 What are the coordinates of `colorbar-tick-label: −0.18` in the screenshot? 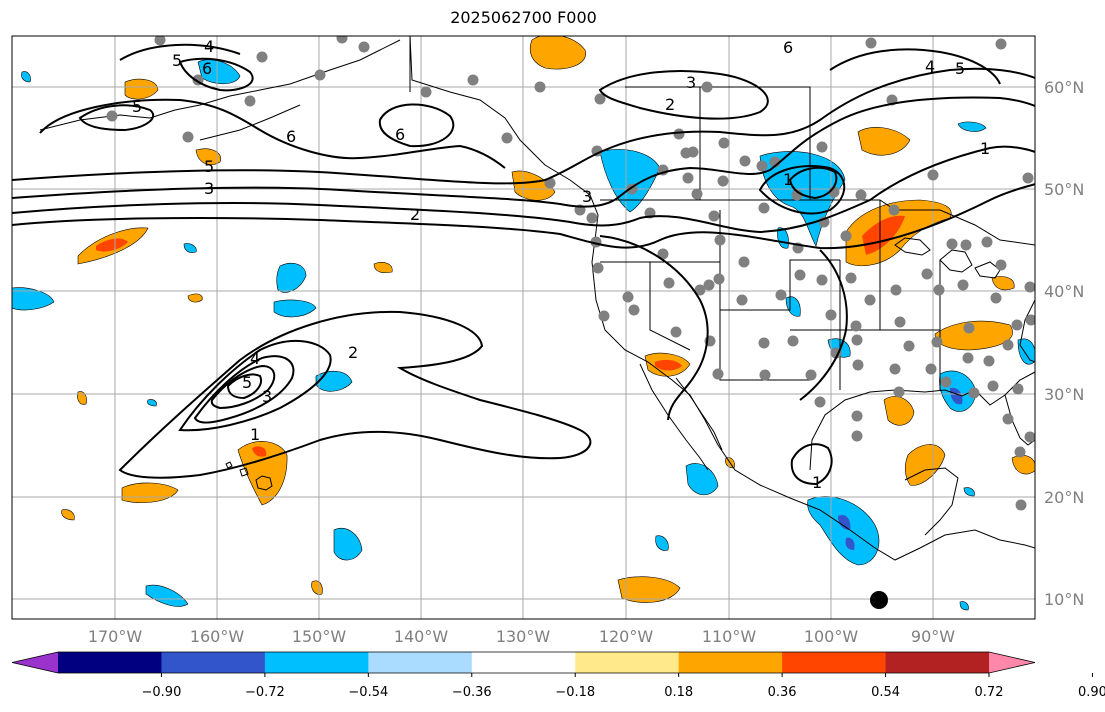 It's located at (575, 692).